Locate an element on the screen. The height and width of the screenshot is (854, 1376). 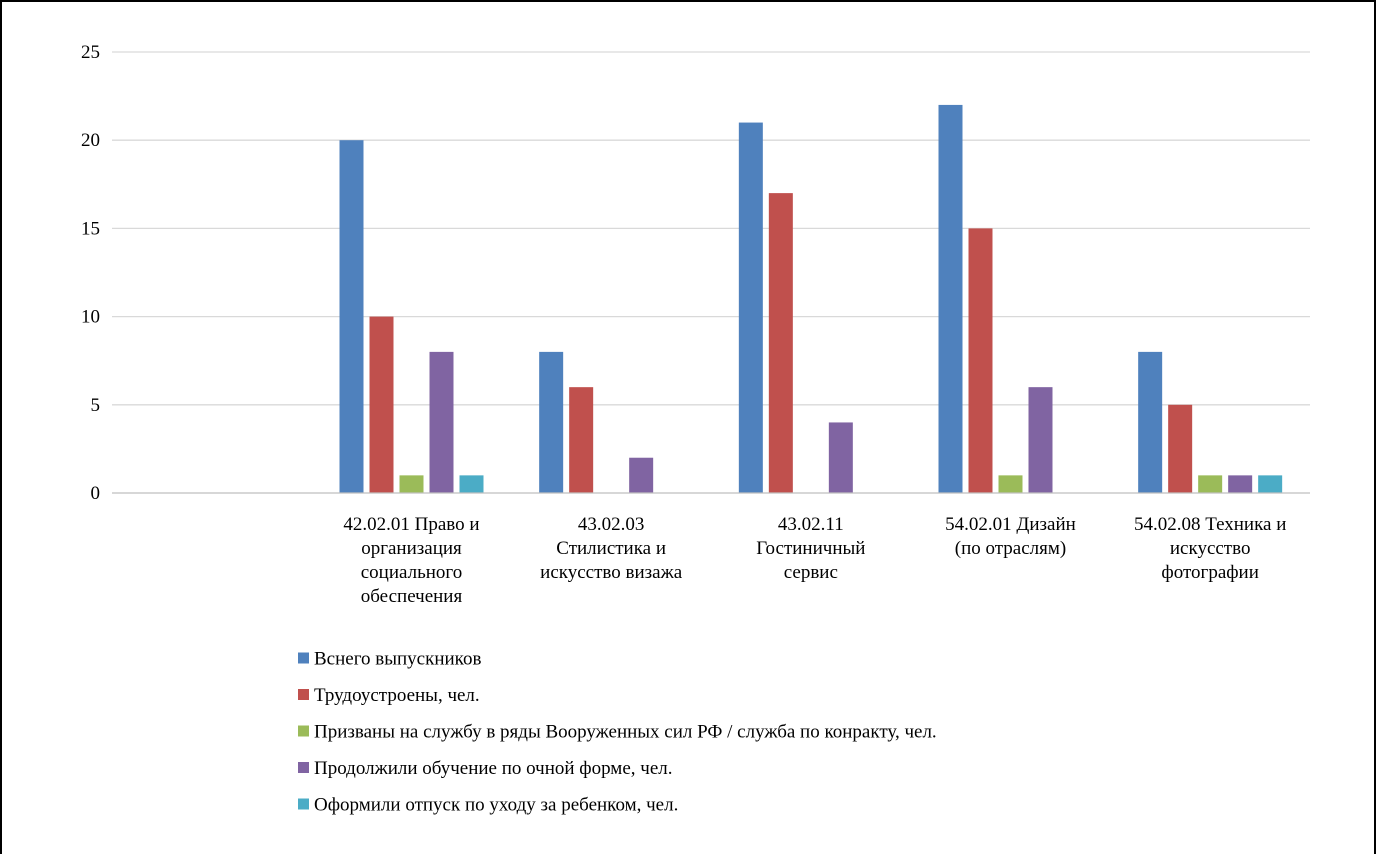
y-tick-label: 20 is located at coordinates (90, 140).